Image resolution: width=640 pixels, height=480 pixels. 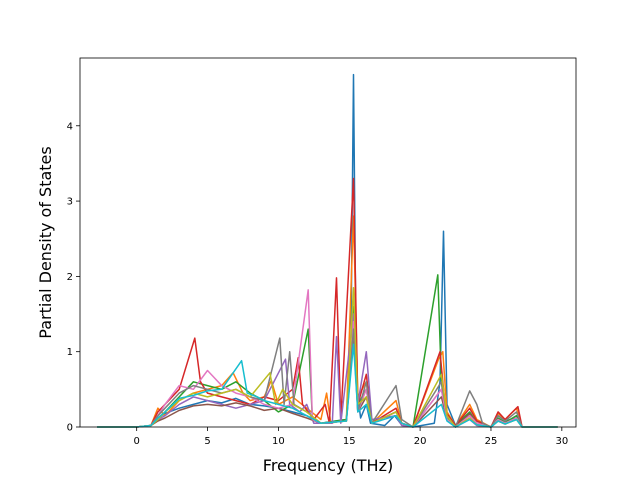 What do you see at coordinates (278, 441) in the screenshot?
I see `x-tick-label: 10` at bounding box center [278, 441].